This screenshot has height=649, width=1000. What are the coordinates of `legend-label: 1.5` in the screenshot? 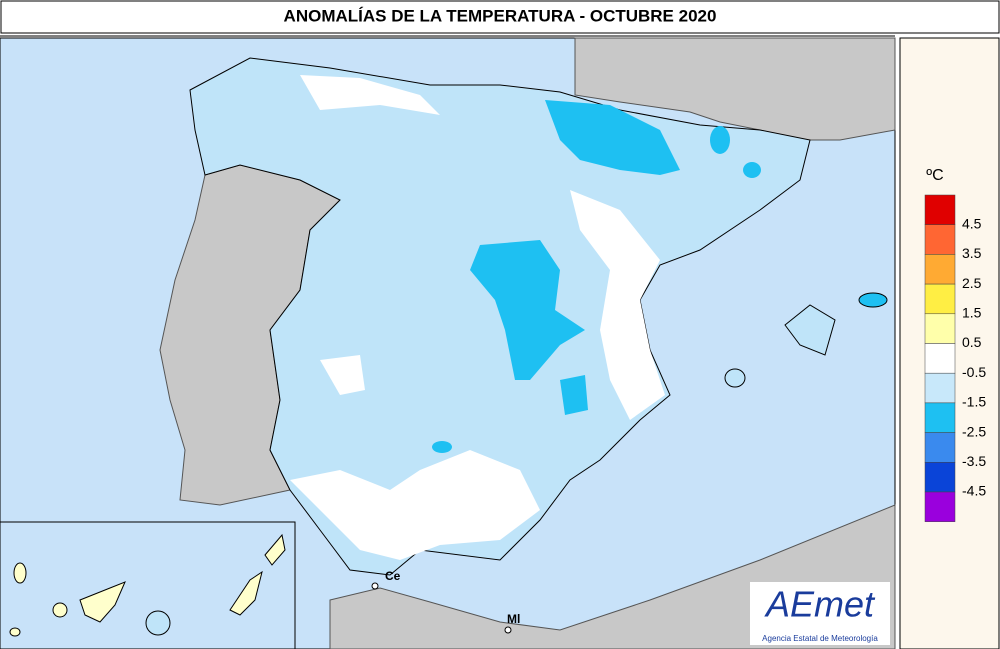 It's located at (972, 313).